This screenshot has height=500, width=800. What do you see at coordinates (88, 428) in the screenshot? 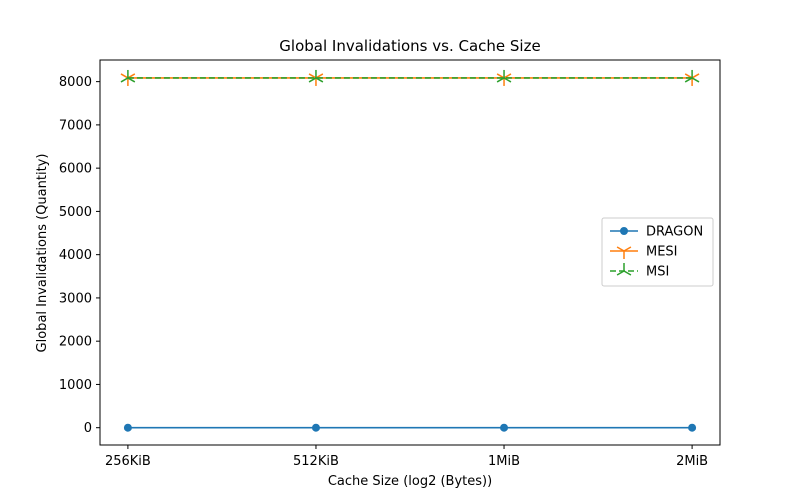
I see `y-tick-label: 0` at bounding box center [88, 428].